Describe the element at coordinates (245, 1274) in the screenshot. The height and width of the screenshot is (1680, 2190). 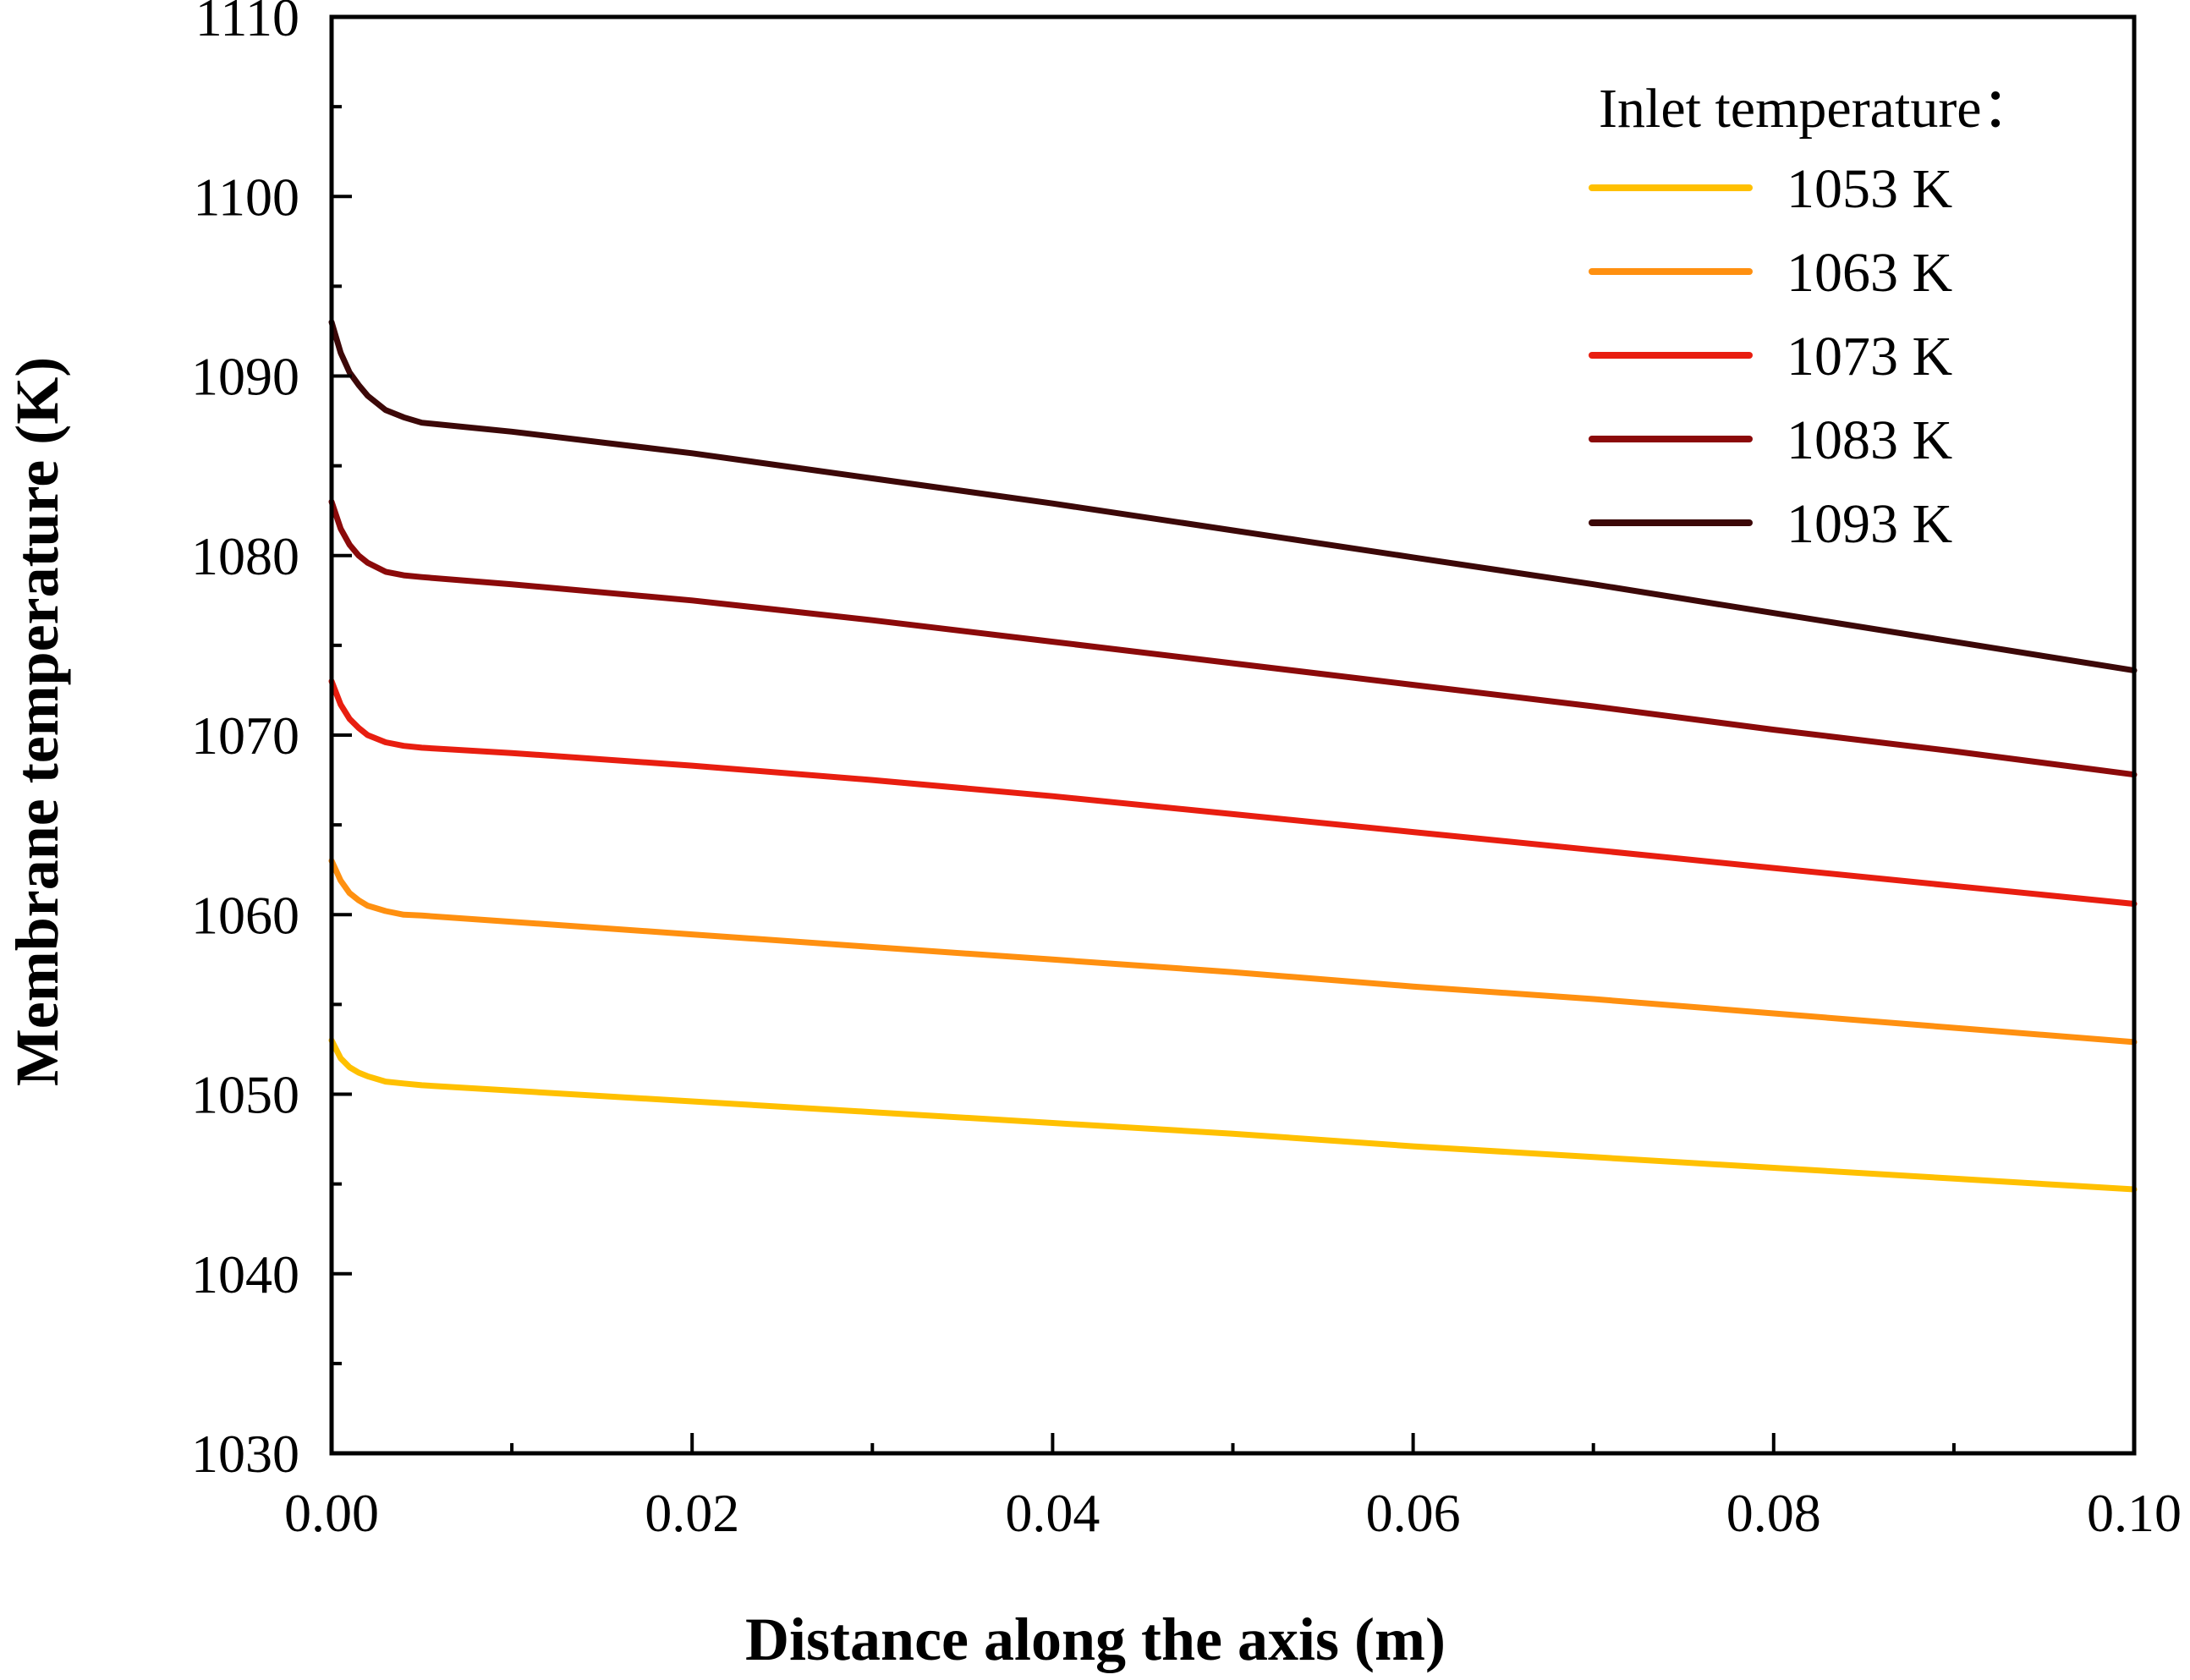
I see `y-tick-label: 1040` at that location.